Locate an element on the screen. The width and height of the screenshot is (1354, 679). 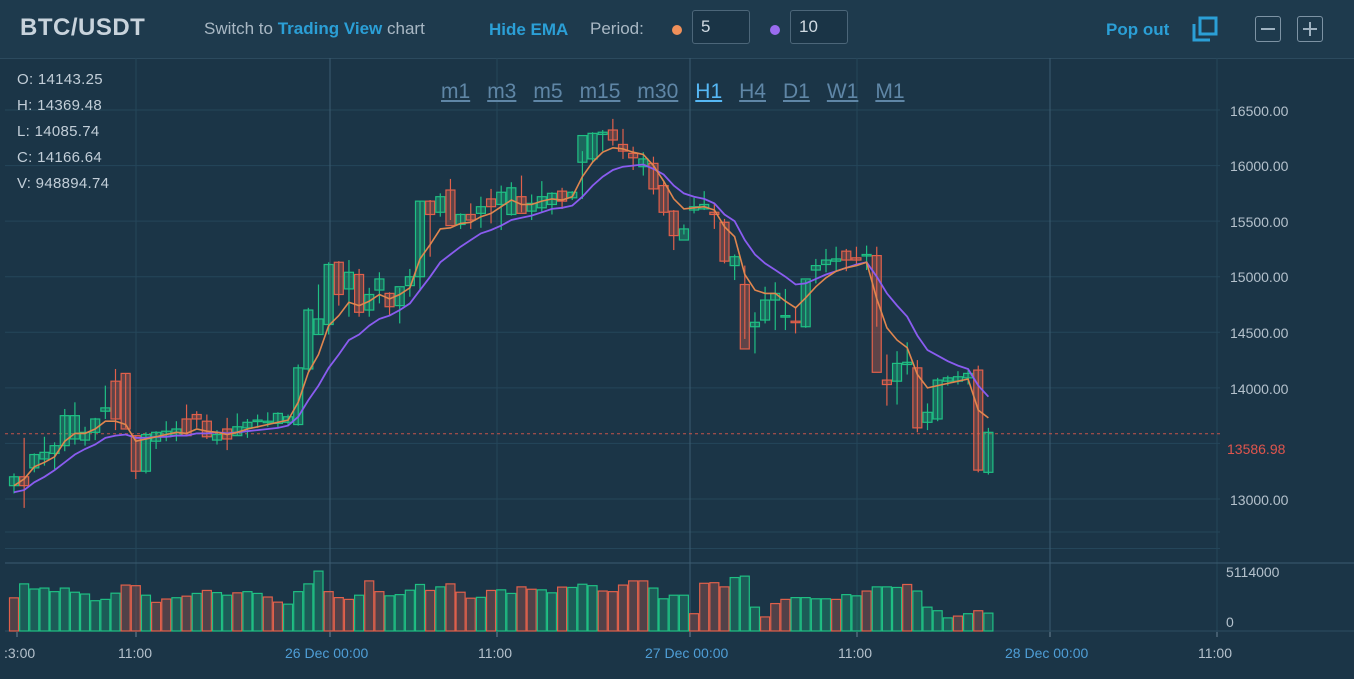
trading-view-link: Trading View is located at coordinates (330, 28).